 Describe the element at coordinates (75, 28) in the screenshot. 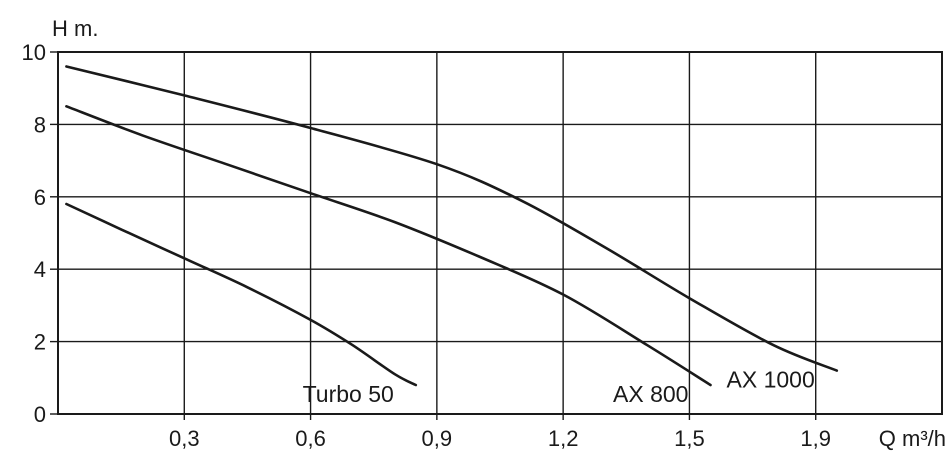

I see `y-axis-title: H m.` at that location.